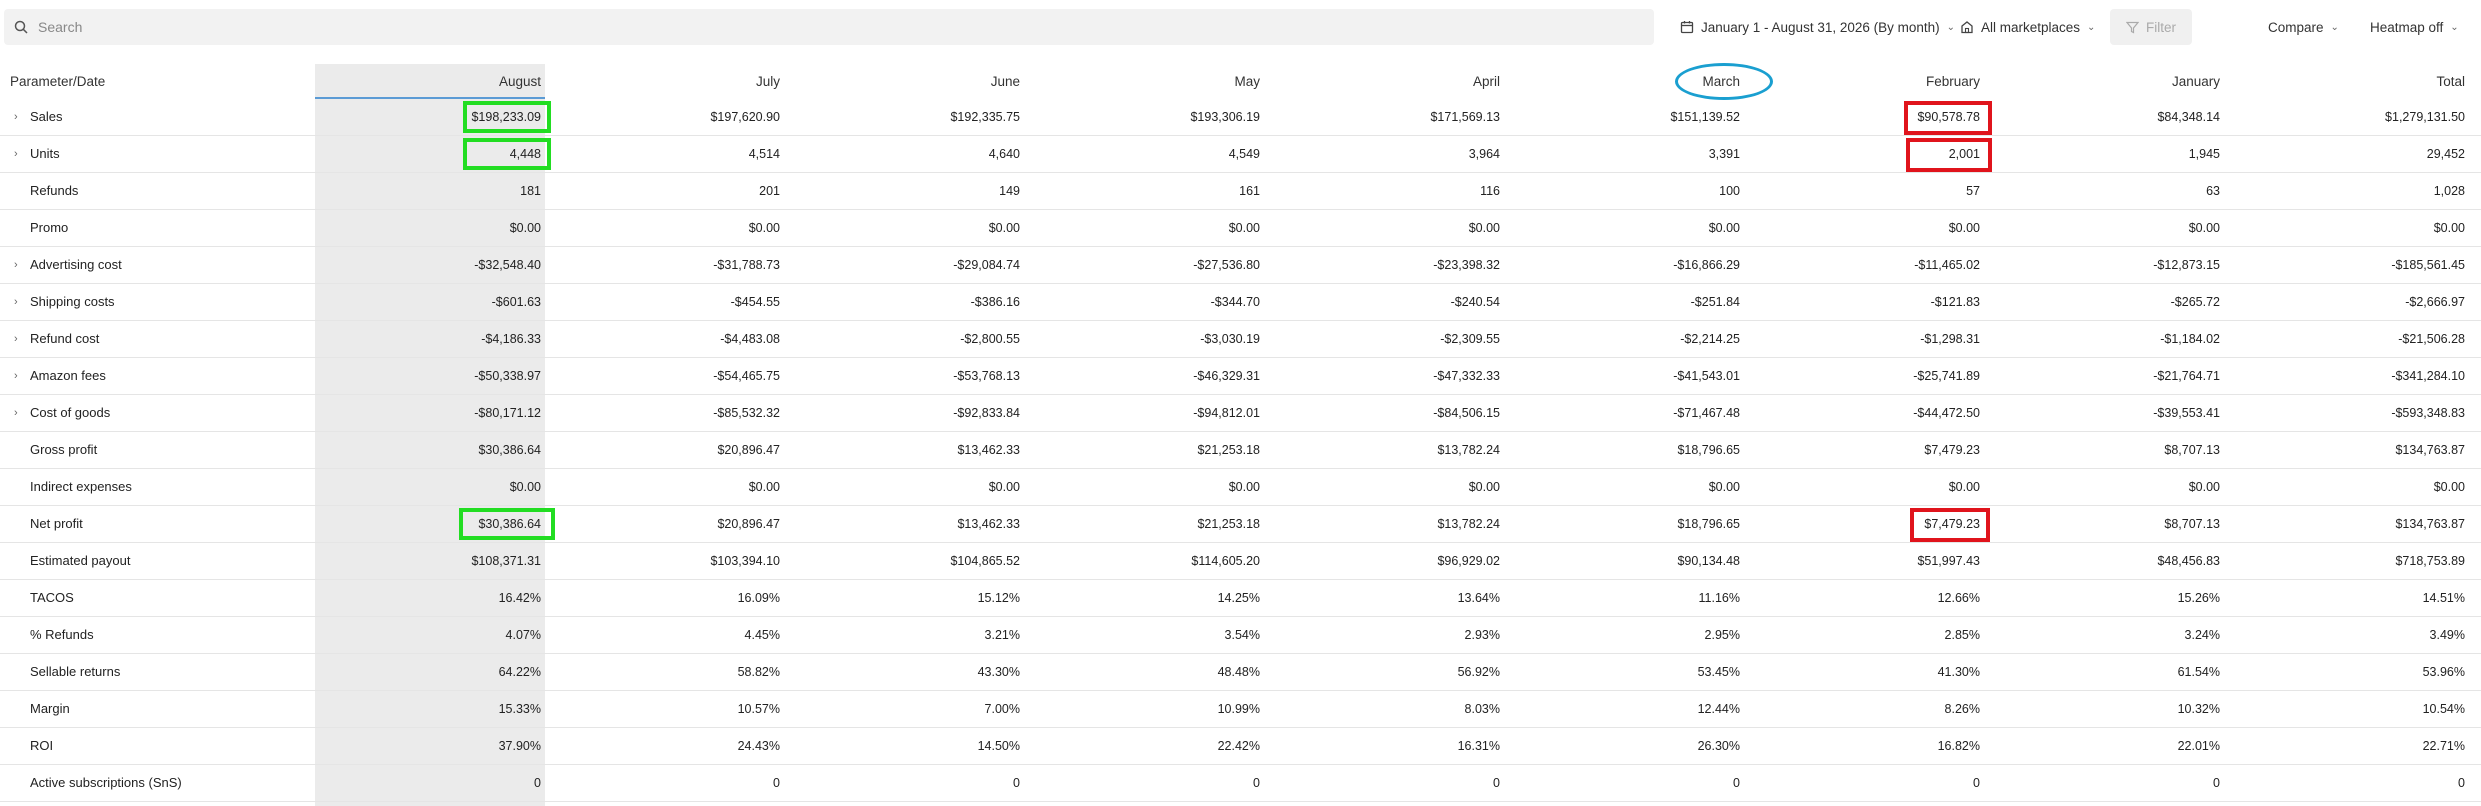 This screenshot has width=2481, height=806. I want to click on row-label: Sellable returns, so click(75, 671).